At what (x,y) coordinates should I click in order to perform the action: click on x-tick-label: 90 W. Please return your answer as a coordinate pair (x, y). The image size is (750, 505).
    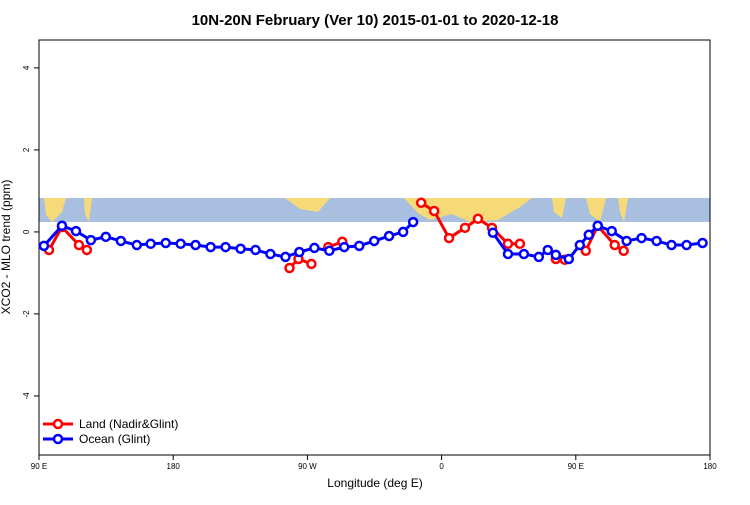
    Looking at the image, I should click on (307, 466).